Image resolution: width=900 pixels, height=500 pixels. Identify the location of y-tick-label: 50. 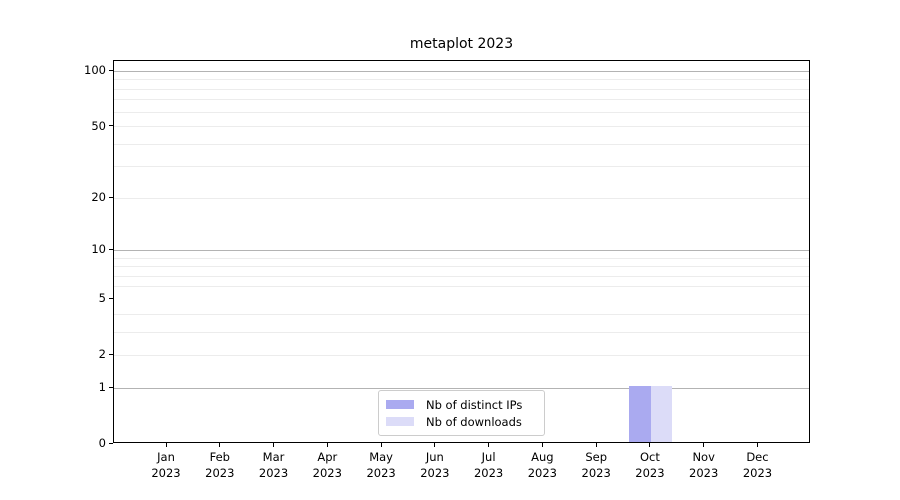
(98, 125).